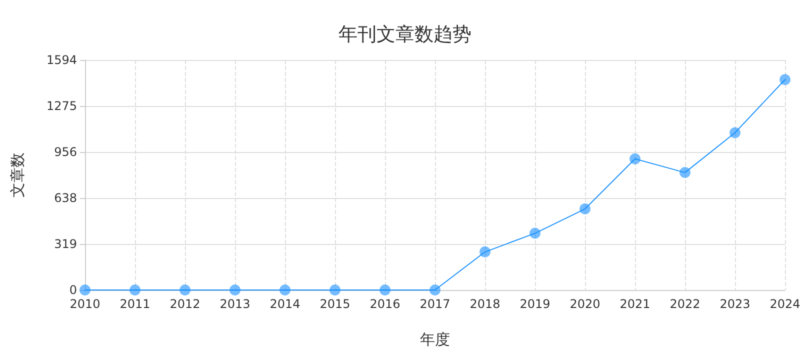 This screenshot has width=810, height=360. What do you see at coordinates (735, 304) in the screenshot?
I see `x-tick-label: 2023` at bounding box center [735, 304].